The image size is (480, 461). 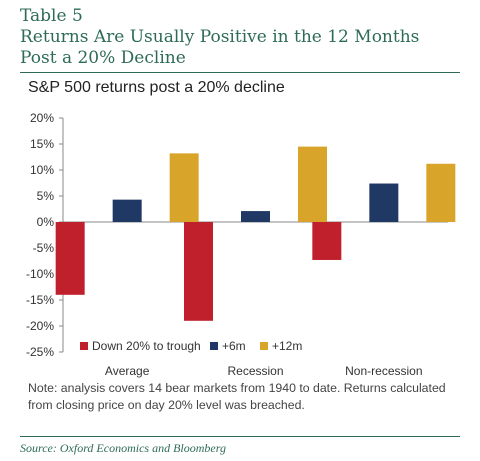 What do you see at coordinates (234, 346) in the screenshot?
I see `legend-label: +6m` at bounding box center [234, 346].